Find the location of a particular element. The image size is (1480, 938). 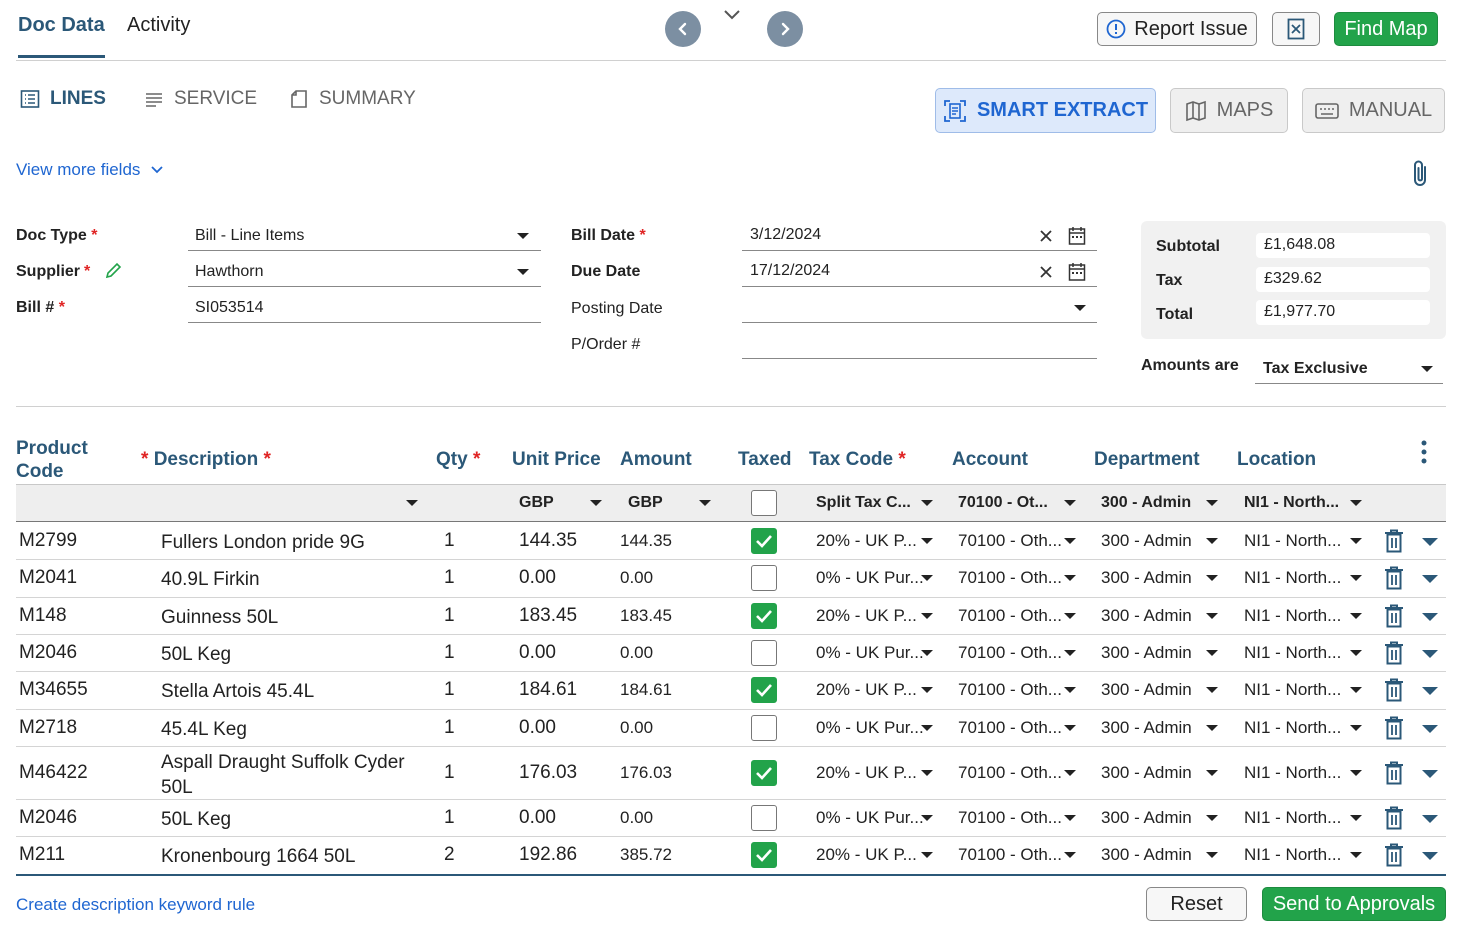

product-code-cell: M211 is located at coordinates (42, 854).